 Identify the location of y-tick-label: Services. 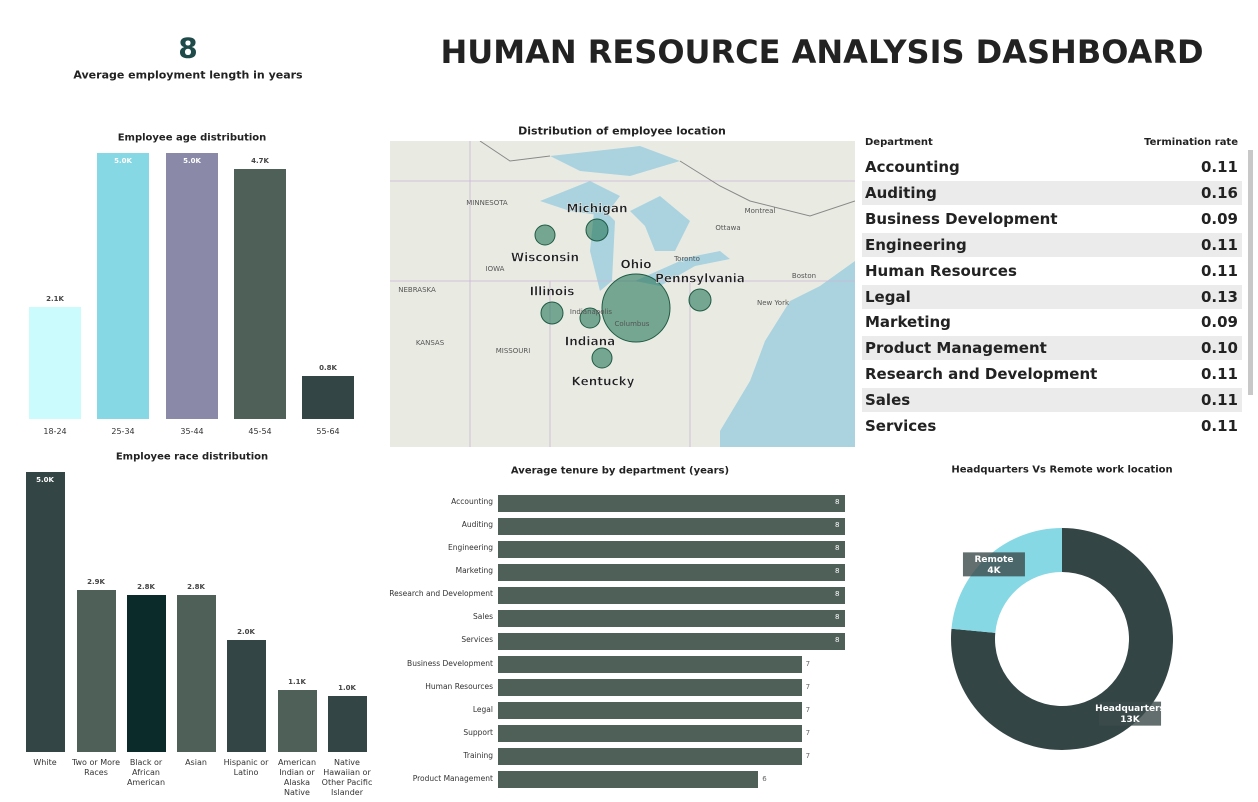
(477, 640).